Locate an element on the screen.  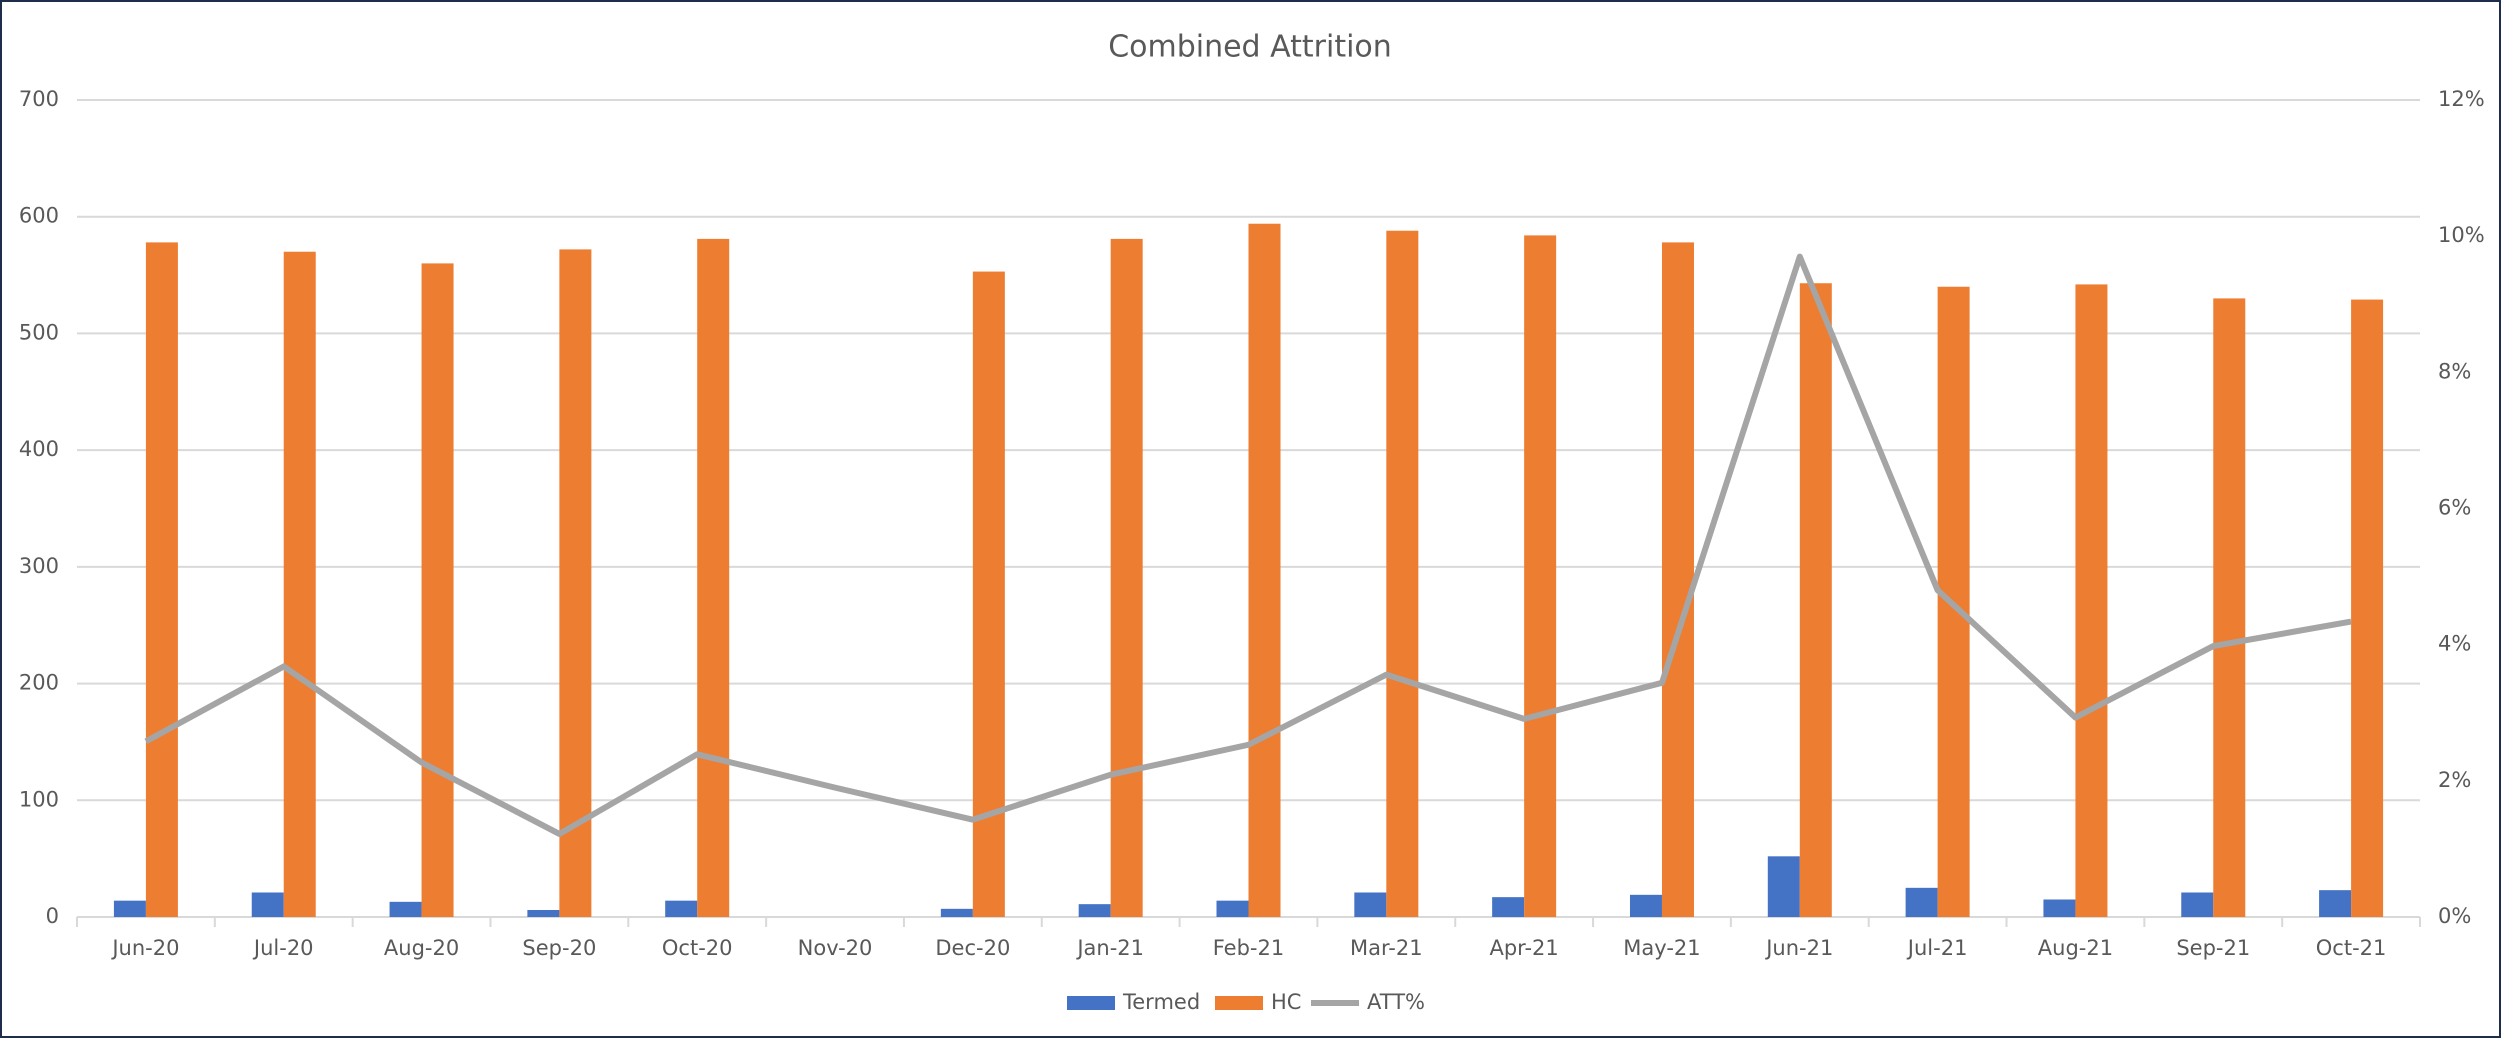
y2-tick-label: 2% is located at coordinates (2454, 780).